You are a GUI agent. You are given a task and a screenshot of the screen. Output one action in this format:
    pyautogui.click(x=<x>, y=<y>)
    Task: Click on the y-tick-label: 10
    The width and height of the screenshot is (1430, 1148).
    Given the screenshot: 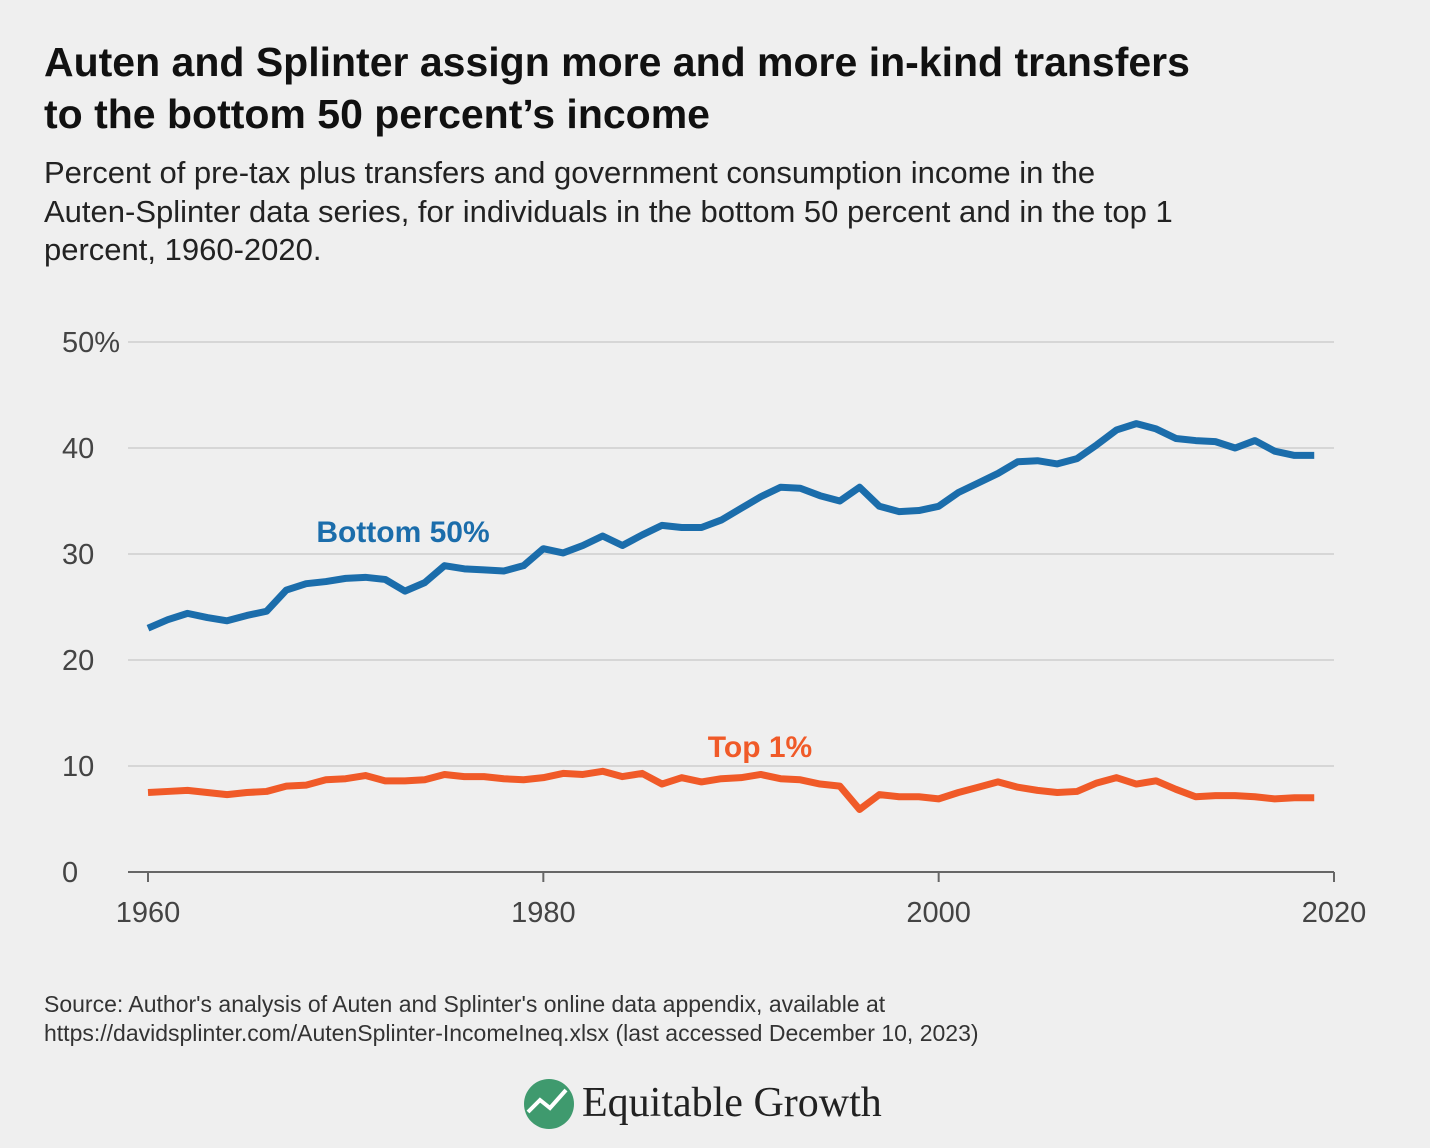 What is the action you would take?
    pyautogui.click(x=78, y=767)
    